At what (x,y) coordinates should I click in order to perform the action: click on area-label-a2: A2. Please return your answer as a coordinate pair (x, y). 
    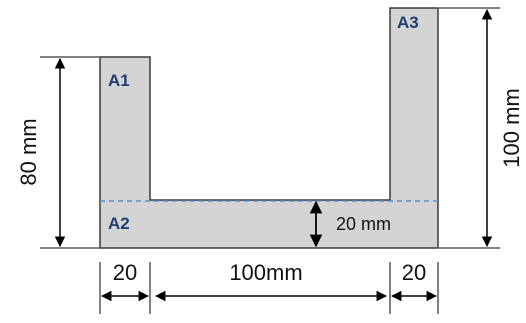
    Looking at the image, I should click on (119, 223).